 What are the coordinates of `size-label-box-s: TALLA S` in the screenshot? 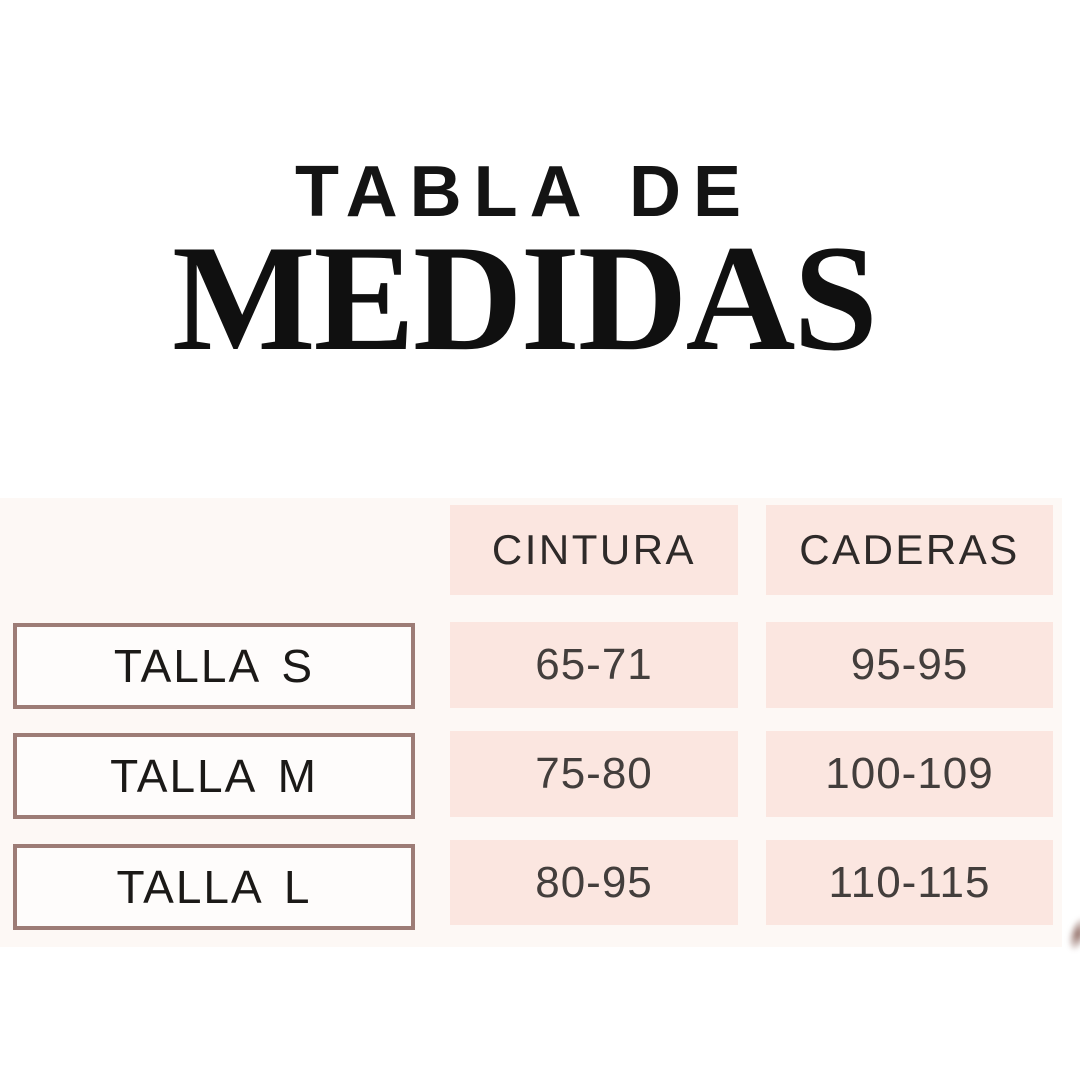 It's located at (214, 666).